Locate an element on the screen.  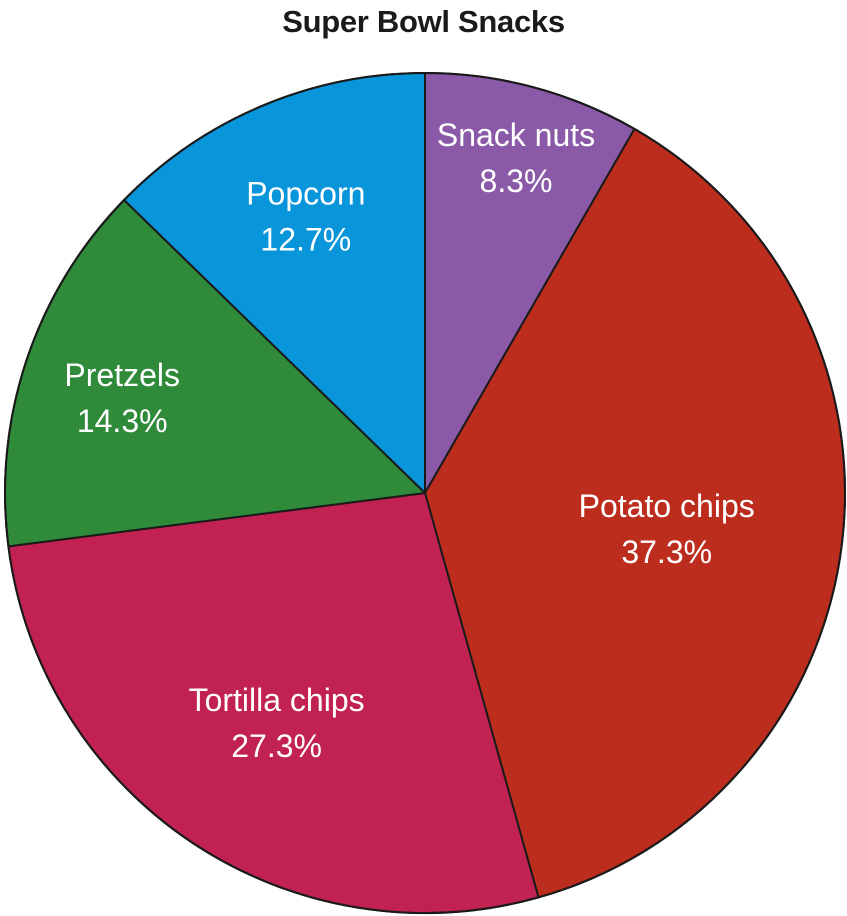
slice-label-pretzels: Pretzels is located at coordinates (122, 375).